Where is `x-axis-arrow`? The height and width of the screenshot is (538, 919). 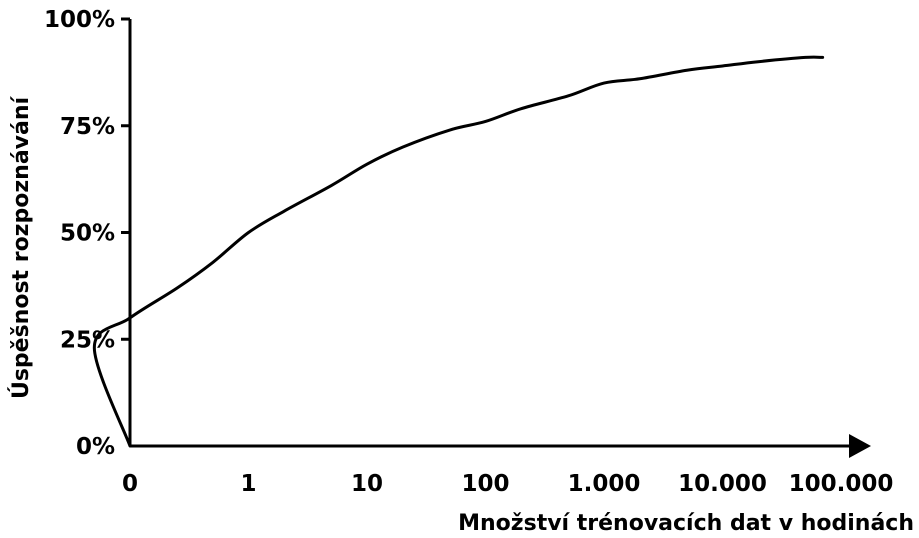 x-axis-arrow is located at coordinates (860, 446).